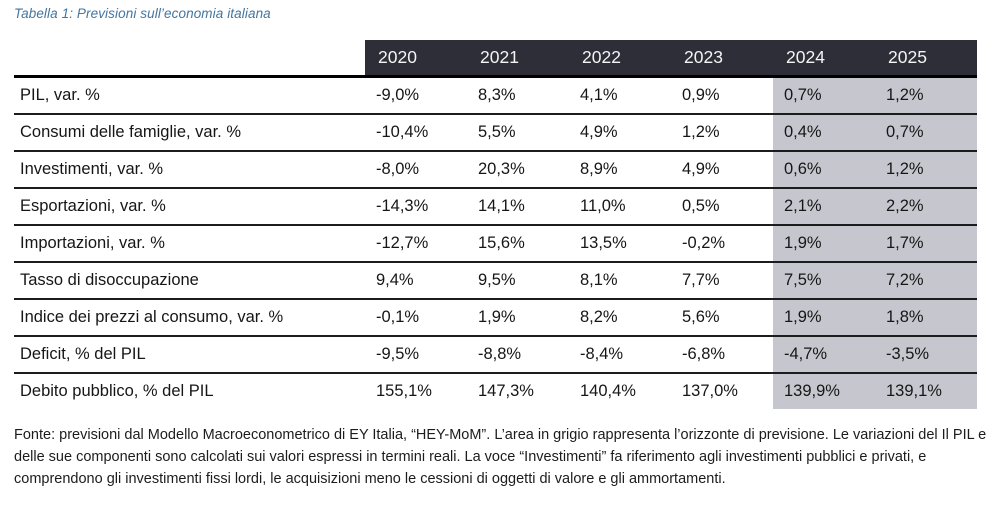 This screenshot has width=1004, height=519. I want to click on row-label: PIL, var. %, so click(60, 95).